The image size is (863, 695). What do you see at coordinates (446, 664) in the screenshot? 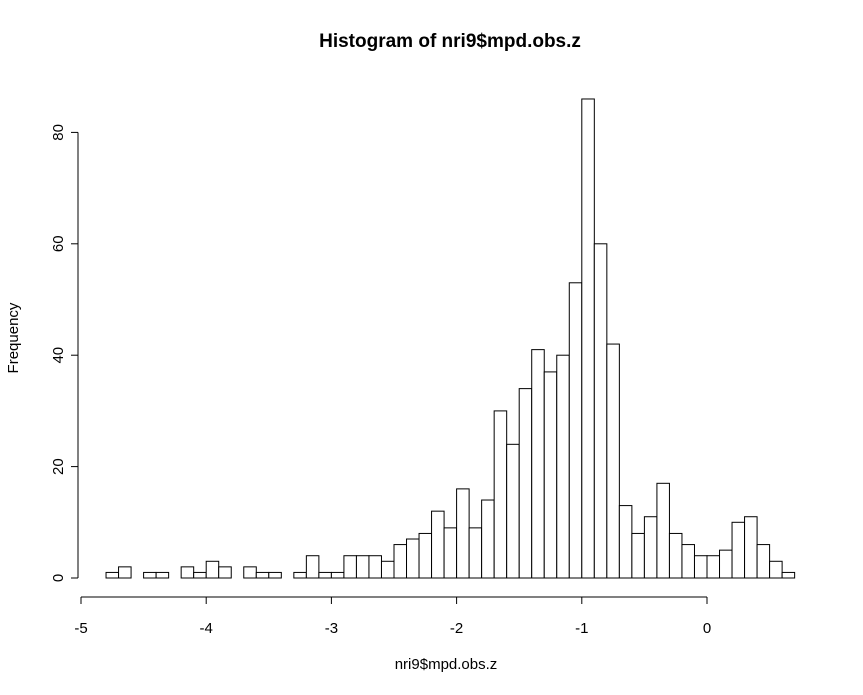
I see `x-axis-label: nri9$mpd.obs.z` at bounding box center [446, 664].